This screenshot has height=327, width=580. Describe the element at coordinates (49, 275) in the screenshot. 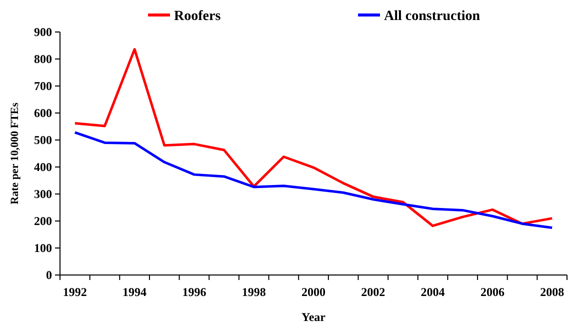

I see `y-tick-label: 0` at that location.